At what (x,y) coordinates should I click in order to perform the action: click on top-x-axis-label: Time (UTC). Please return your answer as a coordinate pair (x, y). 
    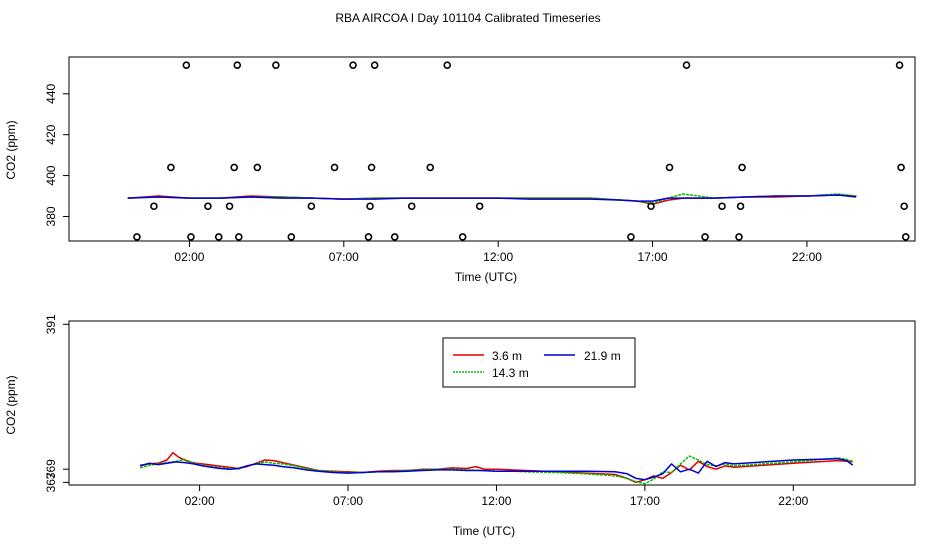
    Looking at the image, I should click on (486, 277).